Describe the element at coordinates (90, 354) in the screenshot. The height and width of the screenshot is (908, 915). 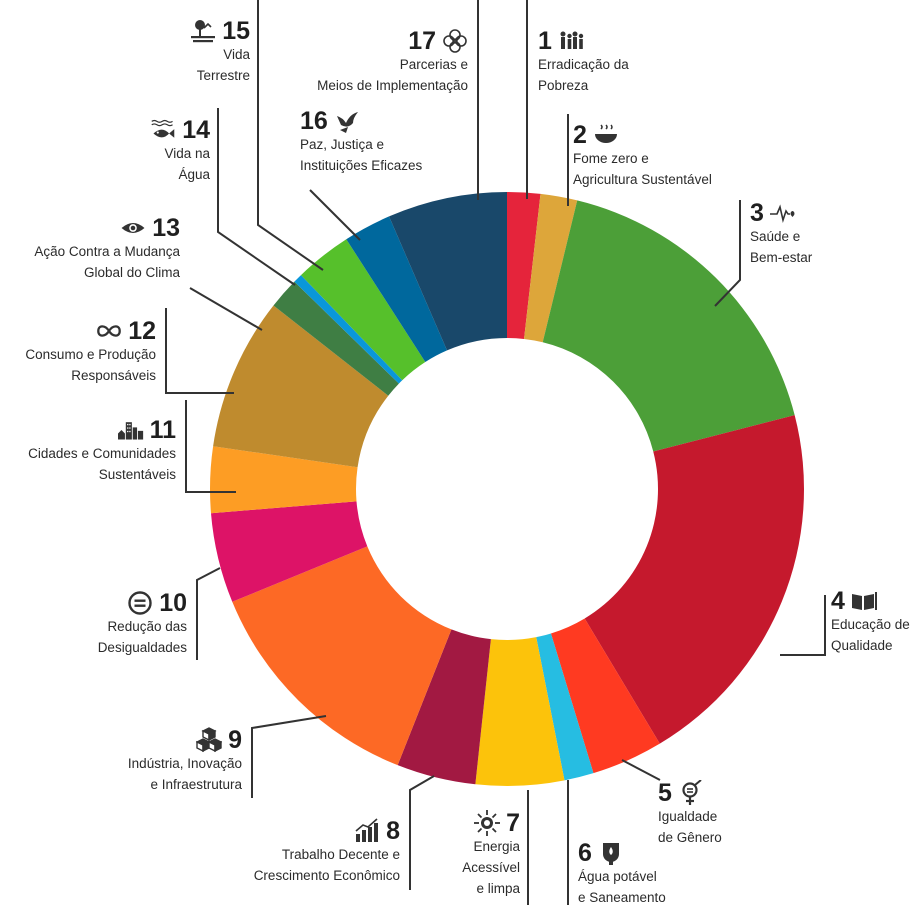
I see `goal-12-line1: Consumo e Produção` at that location.